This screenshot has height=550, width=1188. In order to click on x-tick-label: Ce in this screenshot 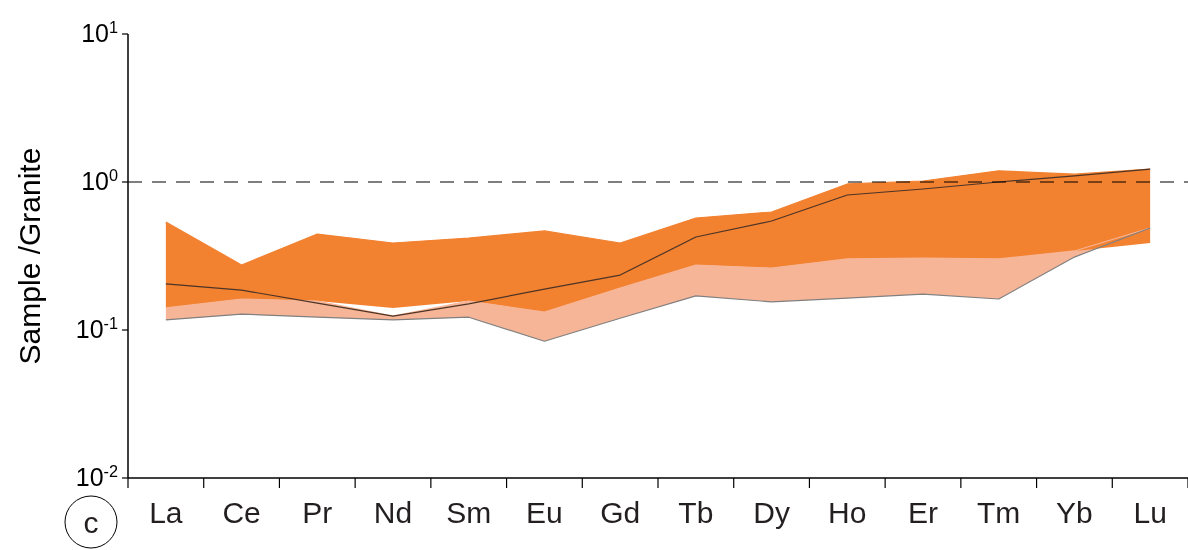, I will do `click(241, 512)`.